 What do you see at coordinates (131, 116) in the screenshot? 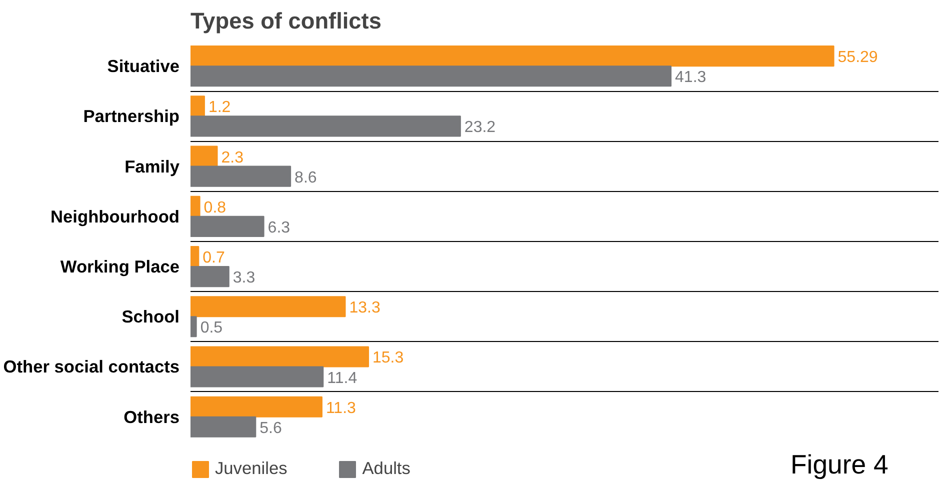
I see `y-tick-label: Partnership` at bounding box center [131, 116].